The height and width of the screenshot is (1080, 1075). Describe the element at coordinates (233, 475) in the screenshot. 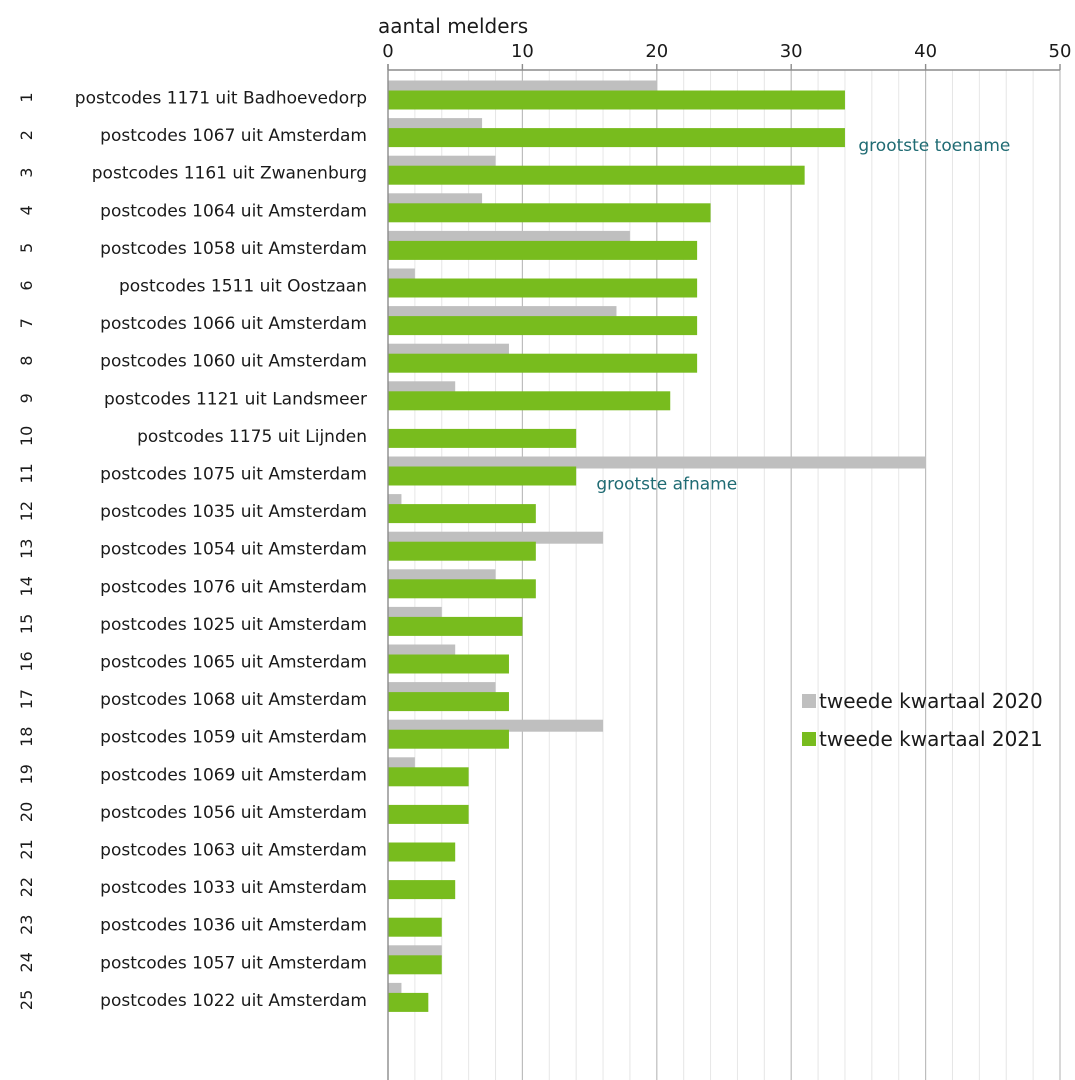

I see `category-label: postcodes 1075 uit Amsterdam` at that location.